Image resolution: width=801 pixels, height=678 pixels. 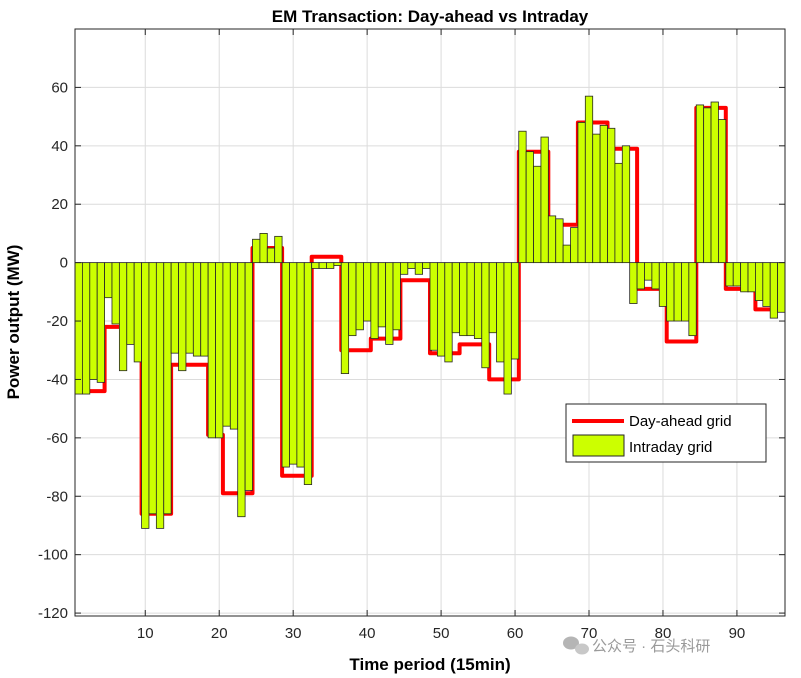 What do you see at coordinates (53, 555) in the screenshot?
I see `y-tick-label: -100` at bounding box center [53, 555].